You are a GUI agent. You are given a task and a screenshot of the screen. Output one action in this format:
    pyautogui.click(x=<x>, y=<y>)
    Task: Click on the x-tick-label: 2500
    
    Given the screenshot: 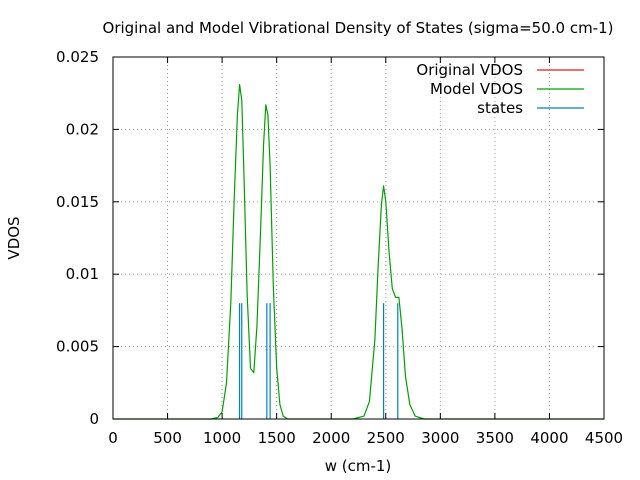 What is the action you would take?
    pyautogui.click(x=386, y=438)
    